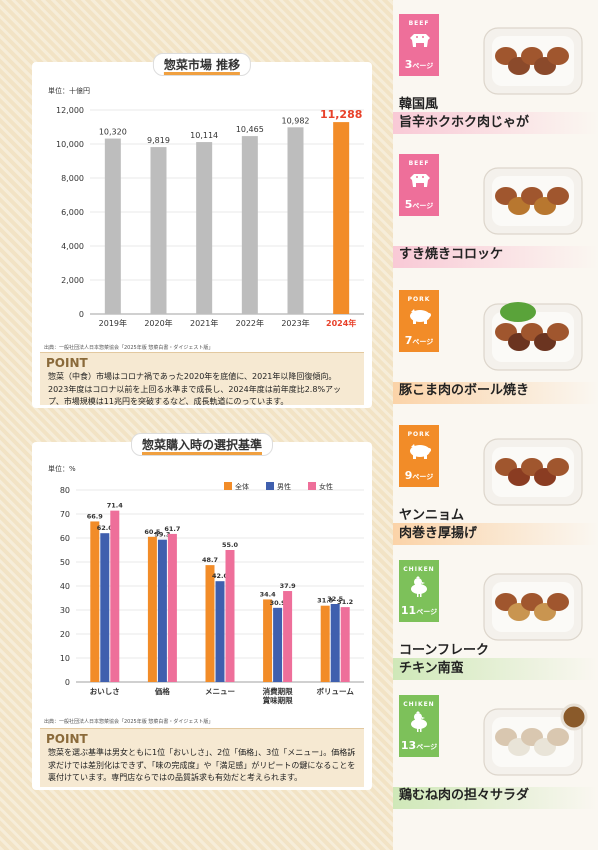 The width and height of the screenshot is (598, 850). I want to click on product-item: PORK 7ページ豚こま肉のボール焼き, so click(495, 355).